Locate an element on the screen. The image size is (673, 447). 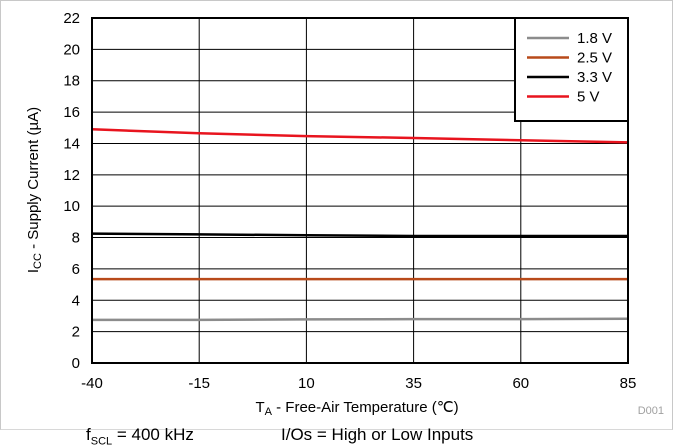
x-axis-label: TA - Free-Air Temperature (℃) is located at coordinates (356, 408).